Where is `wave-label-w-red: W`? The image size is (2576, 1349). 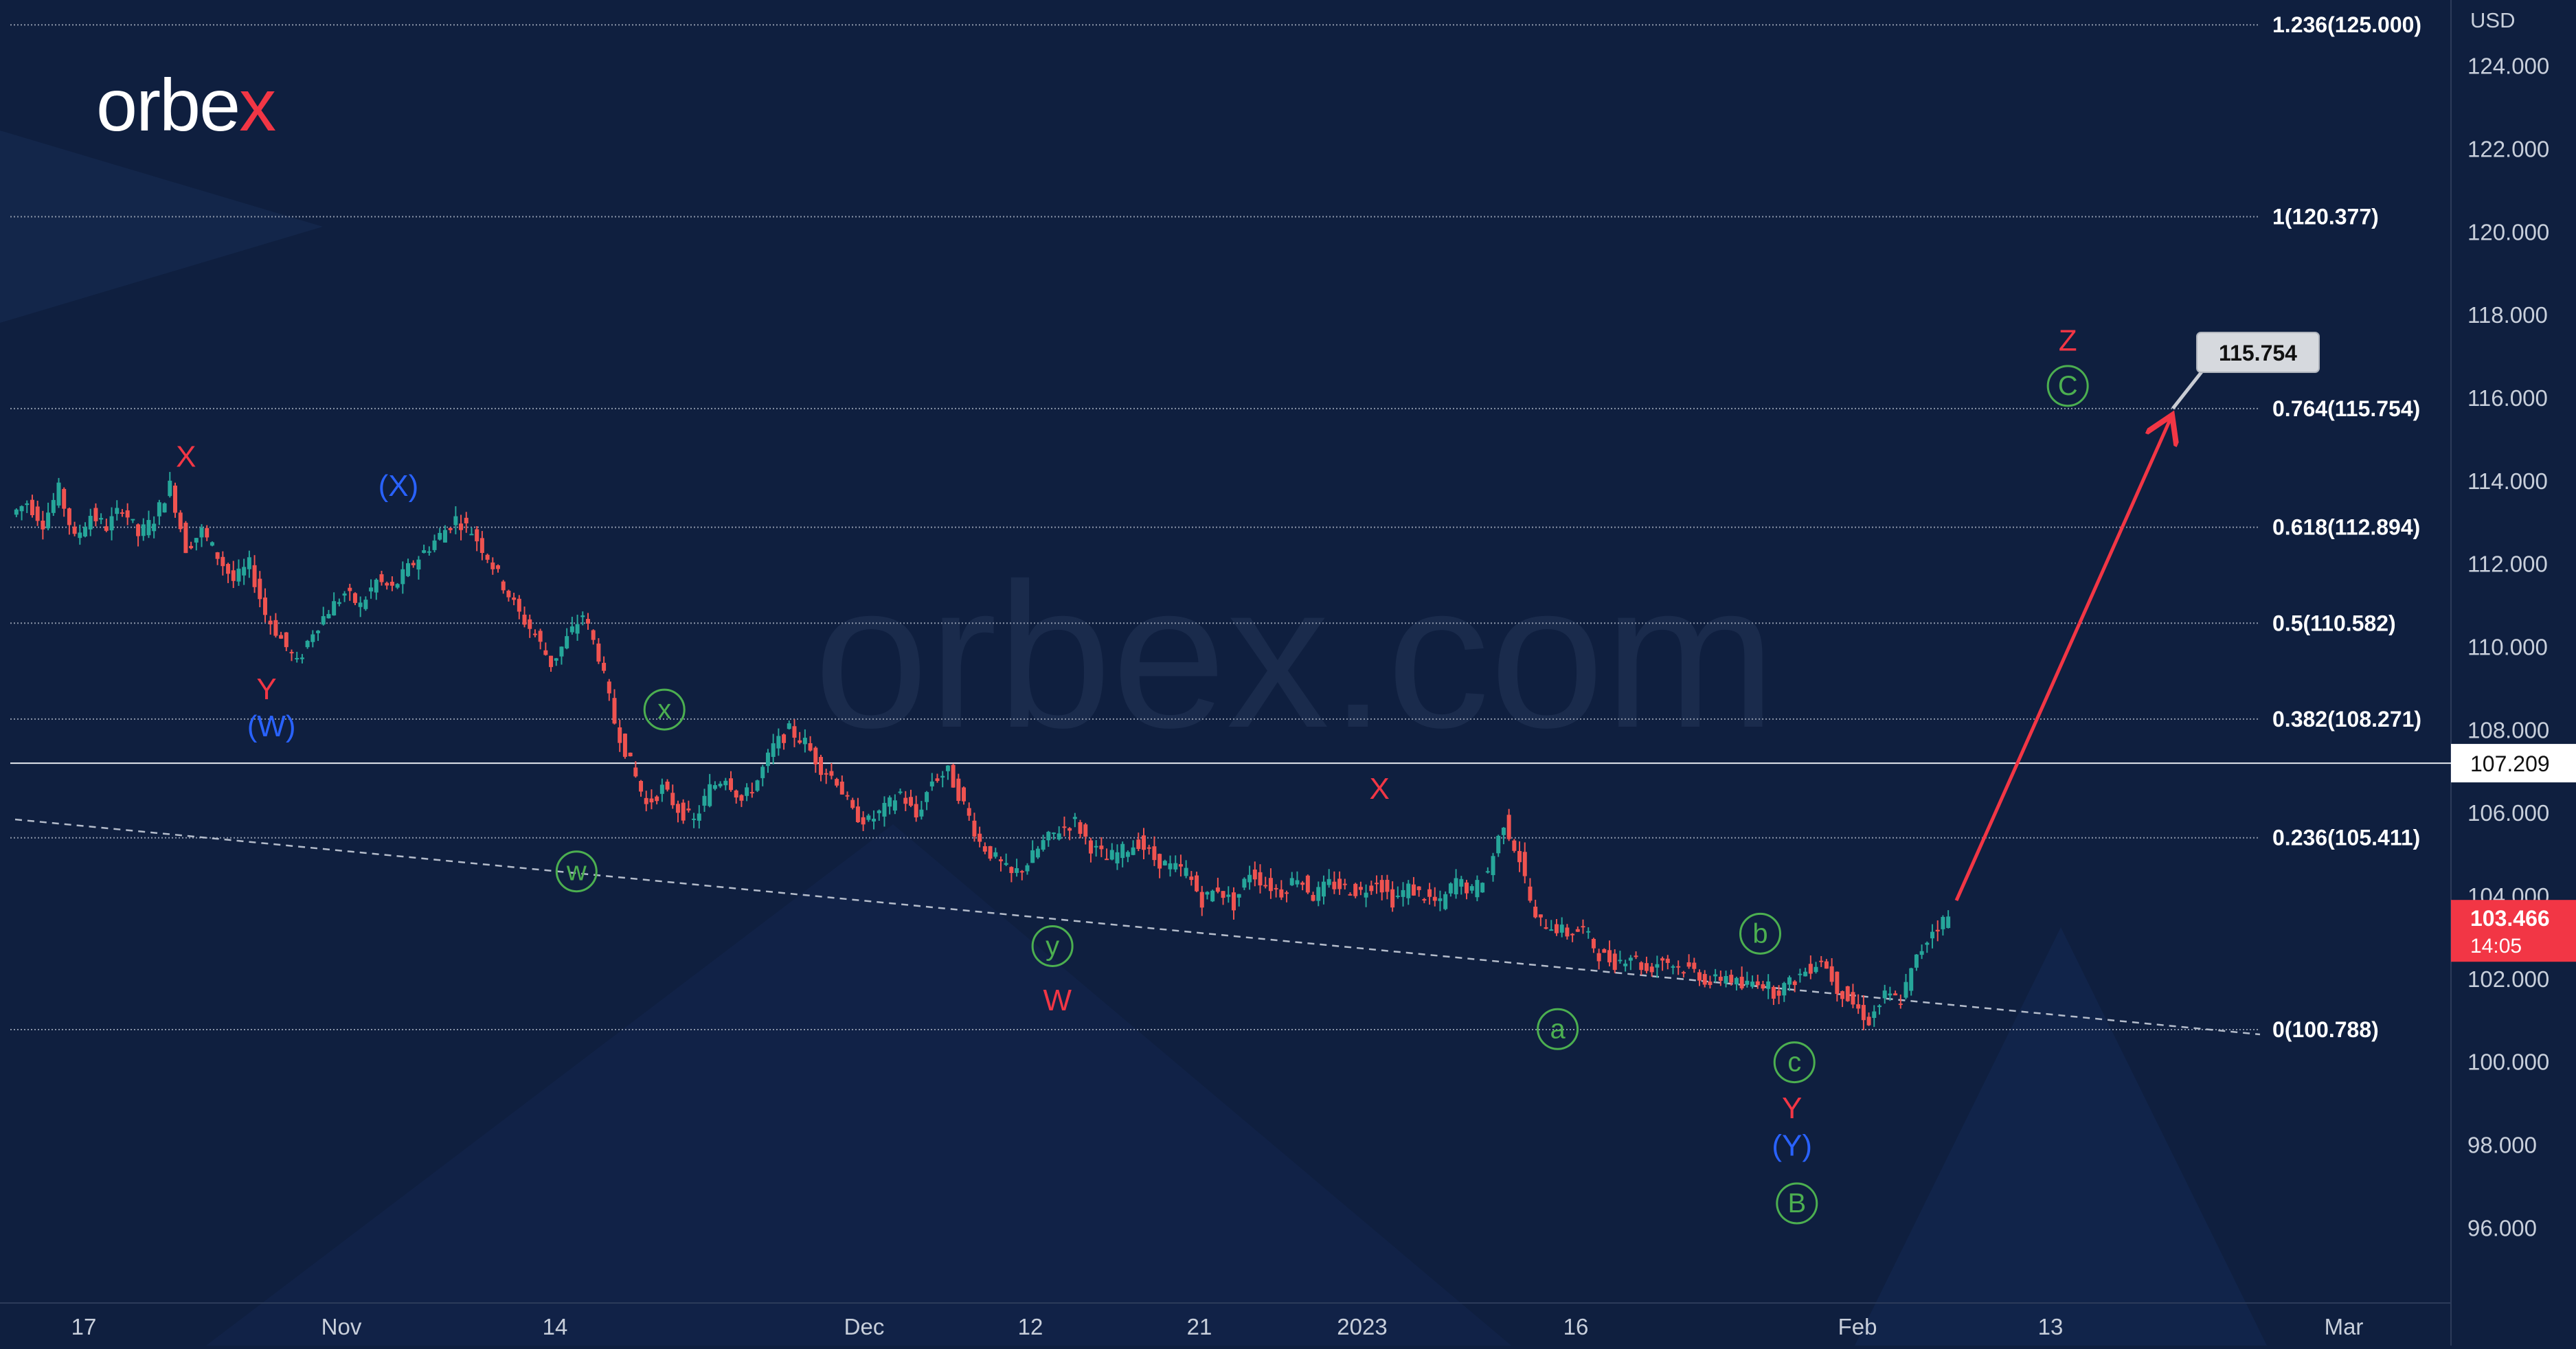
wave-label-w-red: W is located at coordinates (1057, 1000).